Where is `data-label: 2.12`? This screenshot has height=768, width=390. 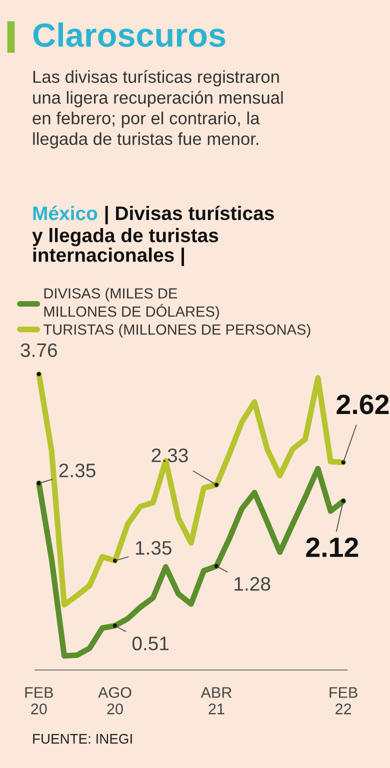 data-label: 2.12 is located at coordinates (332, 547).